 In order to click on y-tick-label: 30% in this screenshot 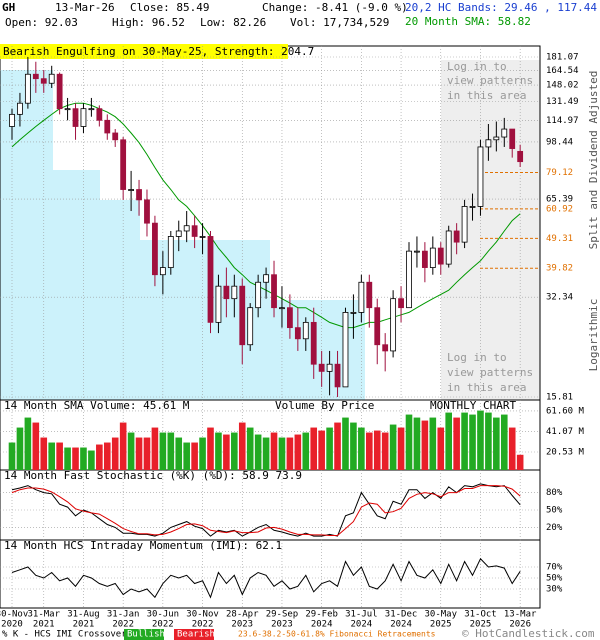, I will do `click(554, 590)`.